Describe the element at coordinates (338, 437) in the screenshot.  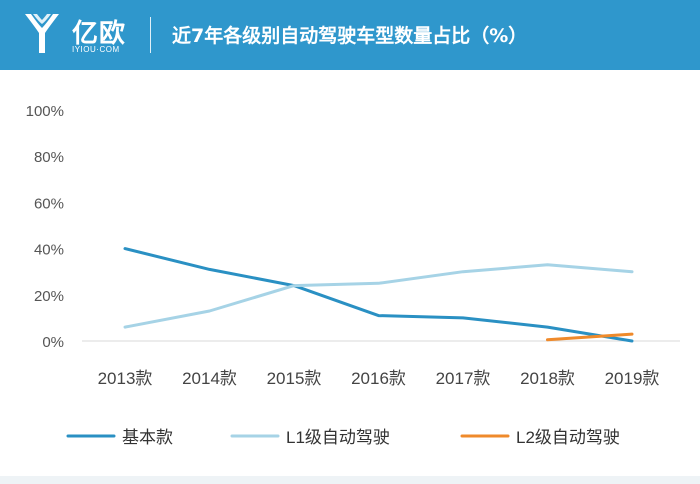
I see `legend-label-2: L1级自动驾驶` at that location.